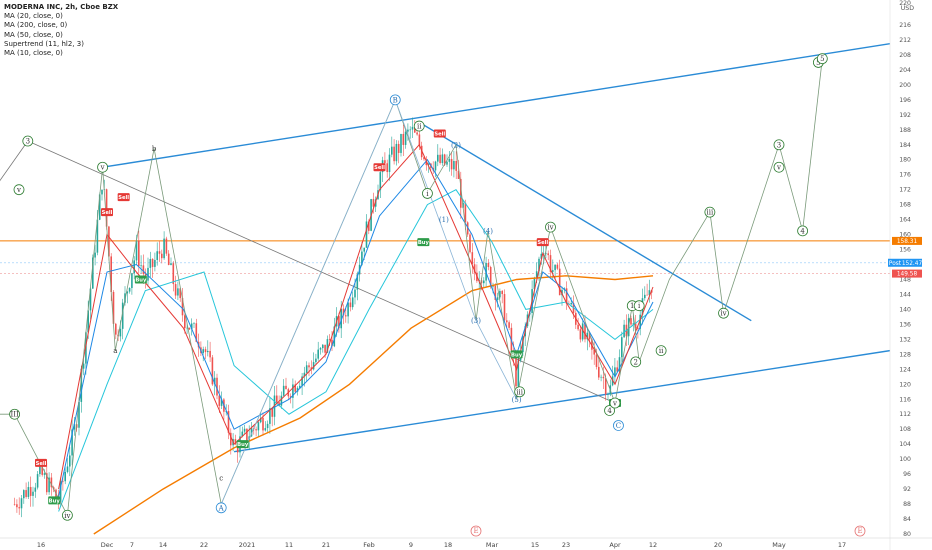 Image resolution: width=932 pixels, height=550 pixels. What do you see at coordinates (517, 400) in the screenshot?
I see `wave-text: (5)` at bounding box center [517, 400].